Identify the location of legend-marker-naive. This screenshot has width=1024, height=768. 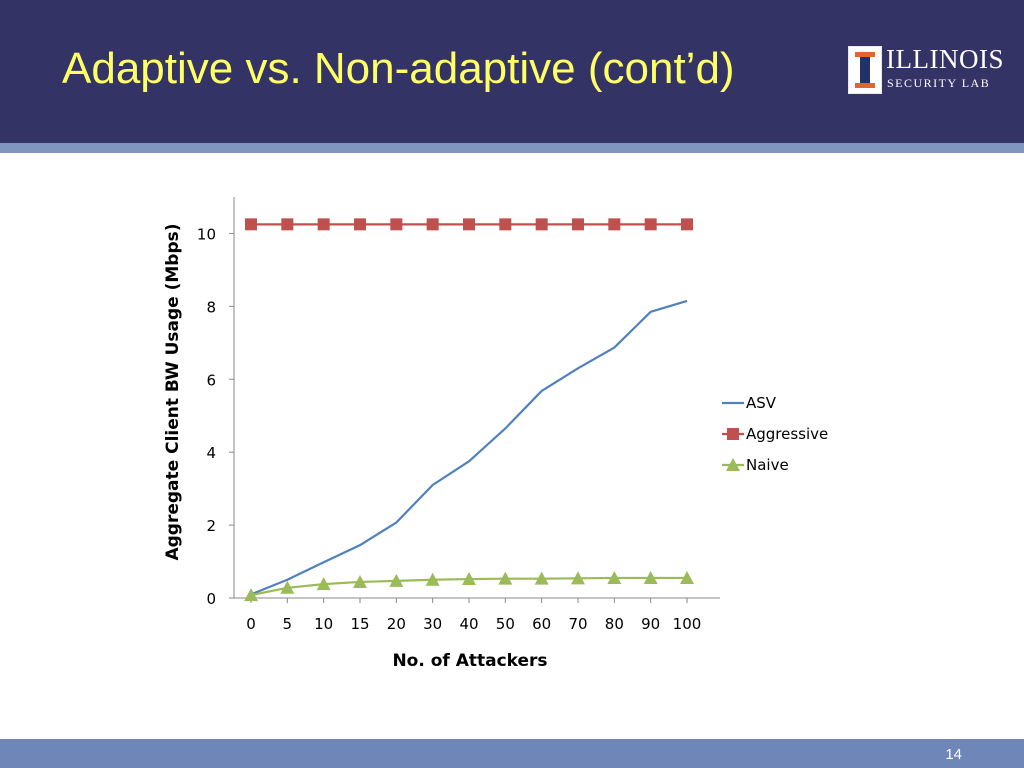
(733, 464).